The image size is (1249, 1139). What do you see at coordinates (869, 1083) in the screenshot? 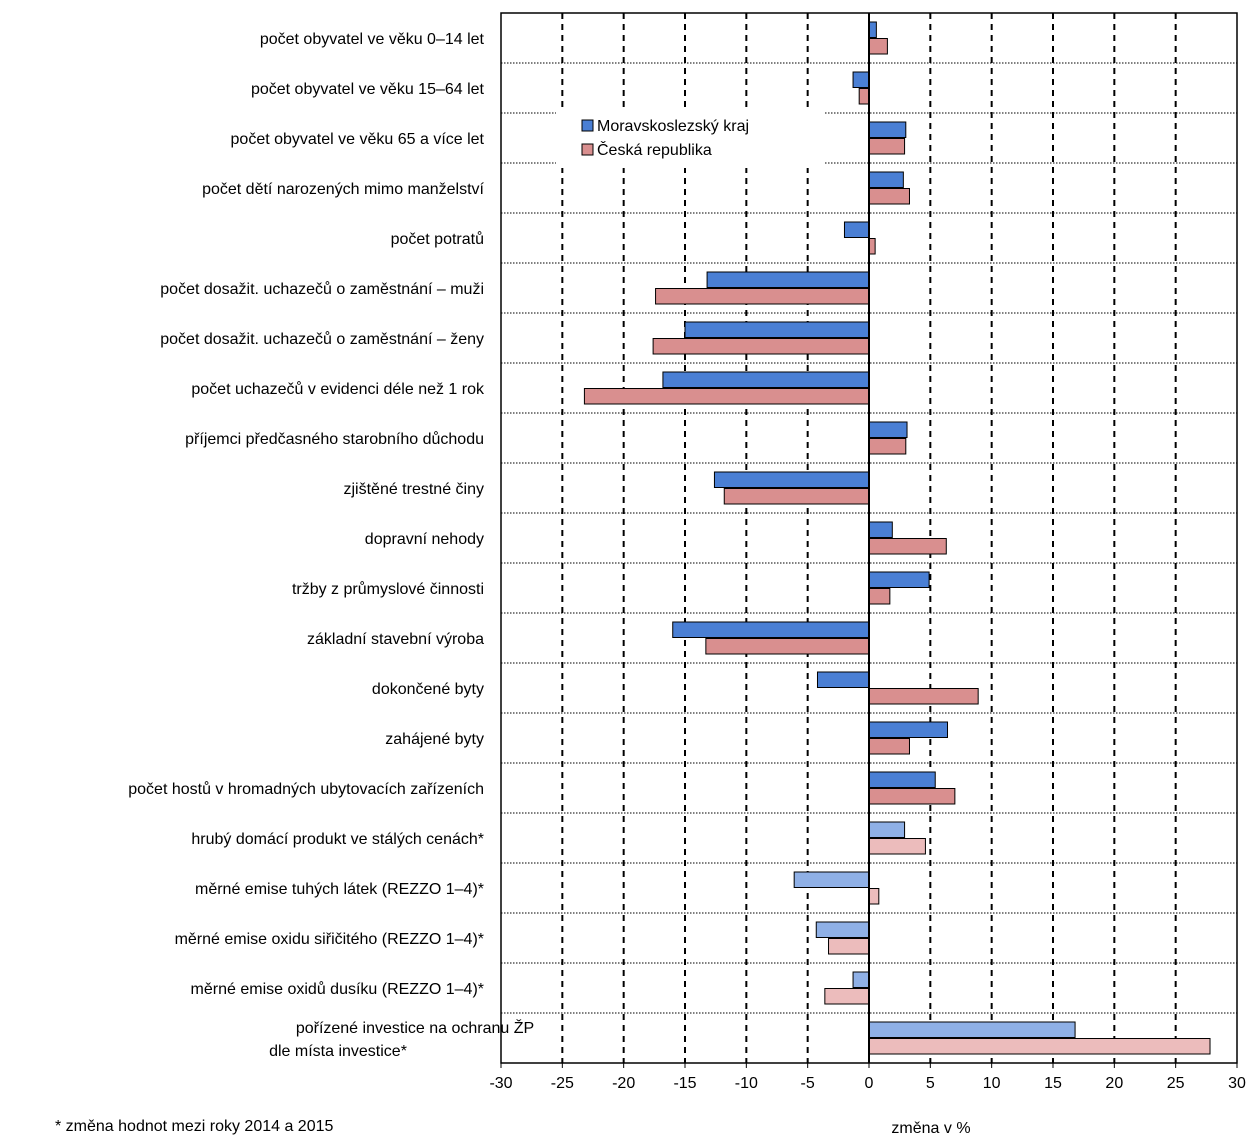
I see `x-tick-label: 0` at bounding box center [869, 1083].